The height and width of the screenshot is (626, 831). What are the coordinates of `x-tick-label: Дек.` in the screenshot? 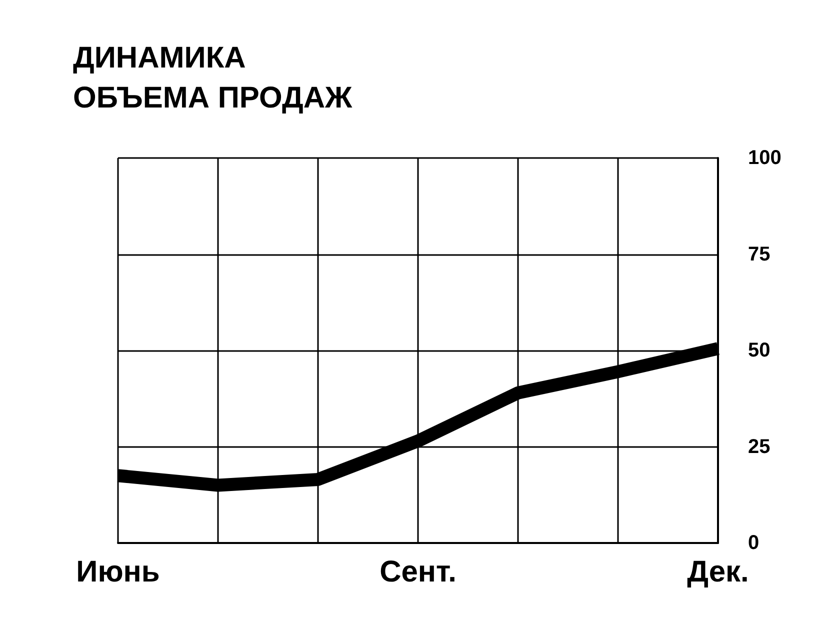 It's located at (718, 572).